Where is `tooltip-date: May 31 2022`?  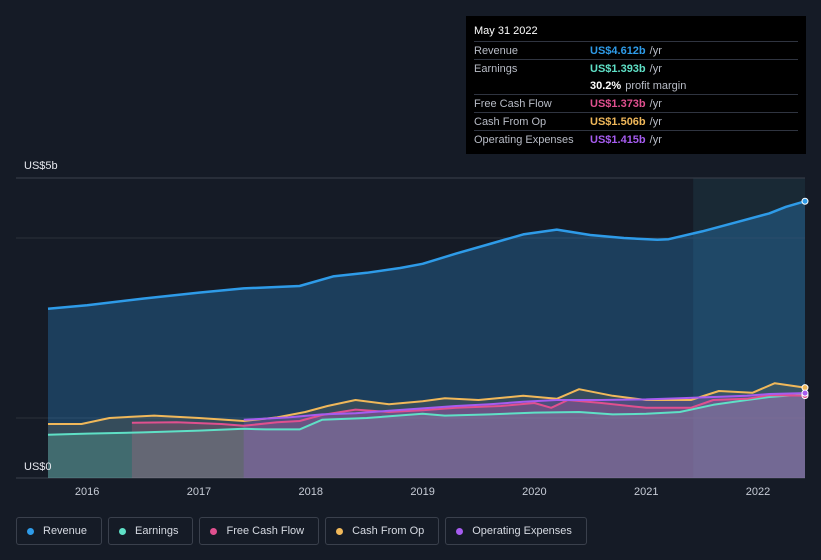
tooltip-date: May 31 2022 is located at coordinates (506, 31).